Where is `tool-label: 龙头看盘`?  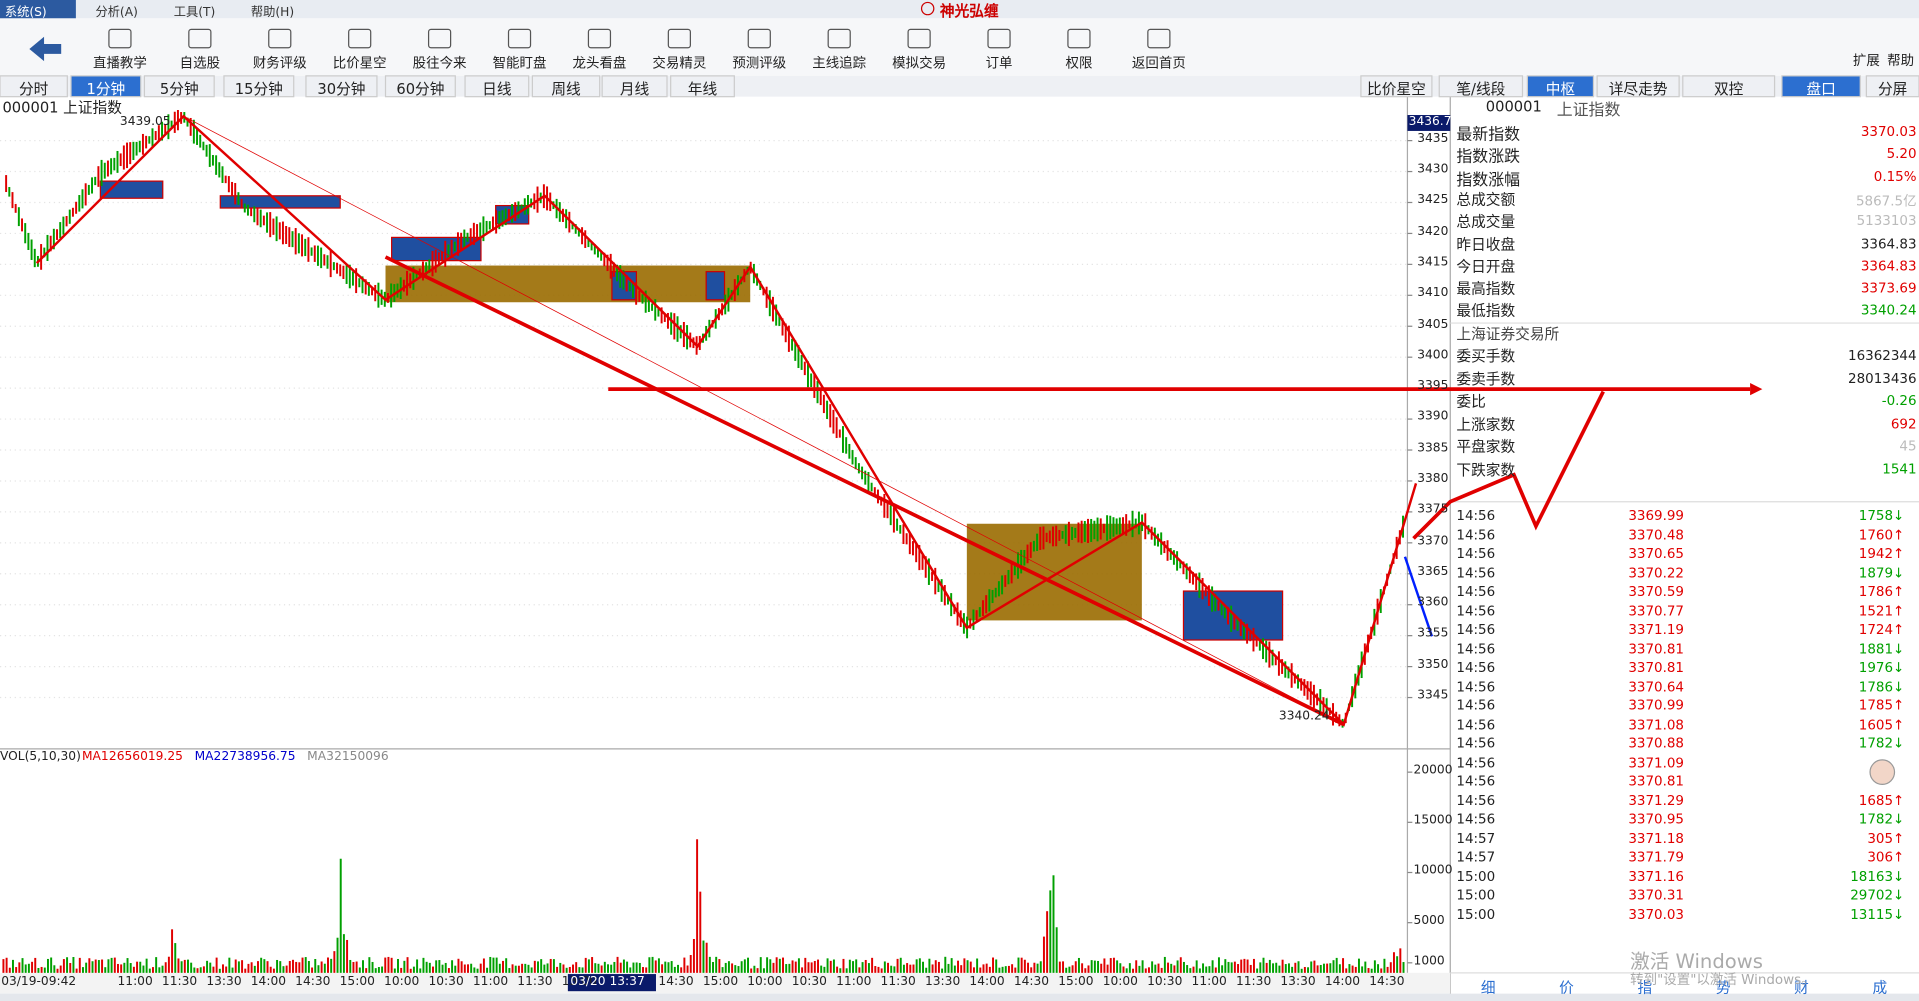 tool-label: 龙头看盘 is located at coordinates (599, 63).